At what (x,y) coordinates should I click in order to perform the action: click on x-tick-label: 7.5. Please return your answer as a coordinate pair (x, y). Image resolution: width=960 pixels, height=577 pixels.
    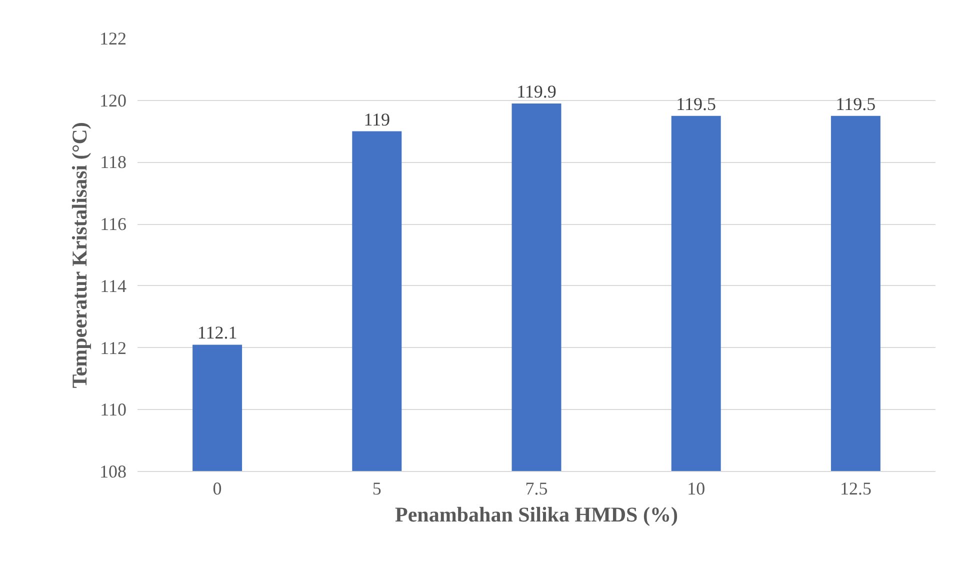
    Looking at the image, I should click on (536, 488).